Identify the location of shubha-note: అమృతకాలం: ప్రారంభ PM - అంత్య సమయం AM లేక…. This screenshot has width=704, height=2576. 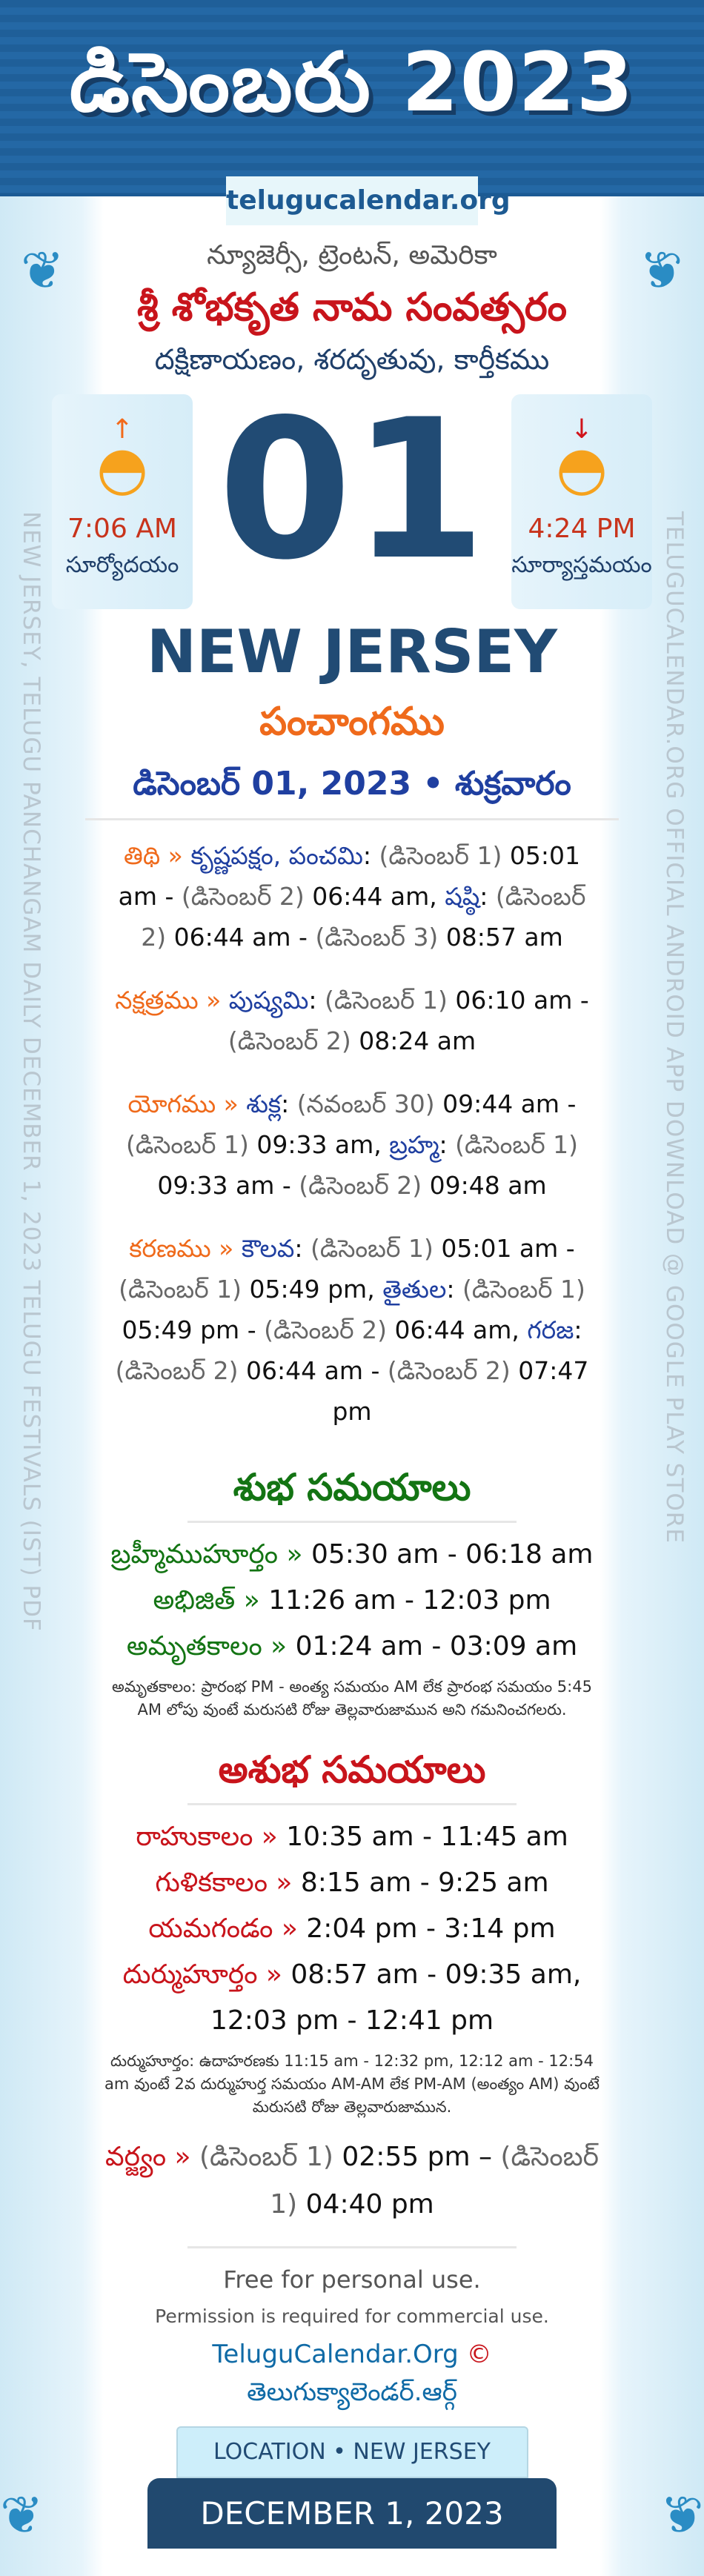
(352, 1698).